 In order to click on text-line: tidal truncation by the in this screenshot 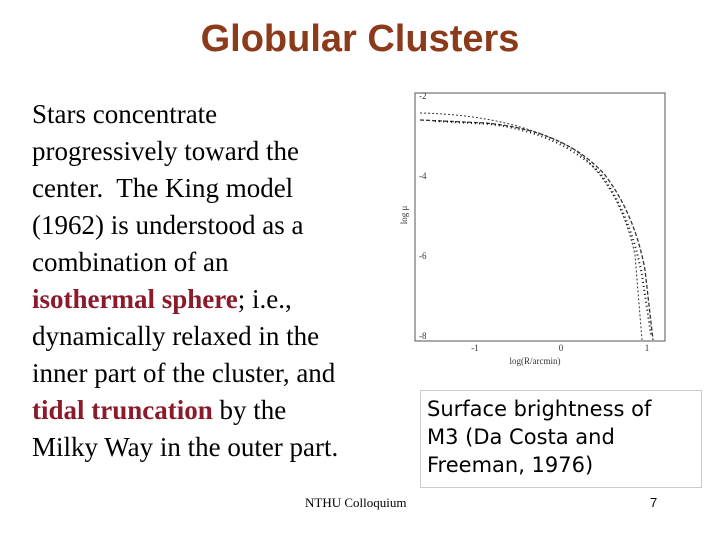, I will do `click(185, 410)`.